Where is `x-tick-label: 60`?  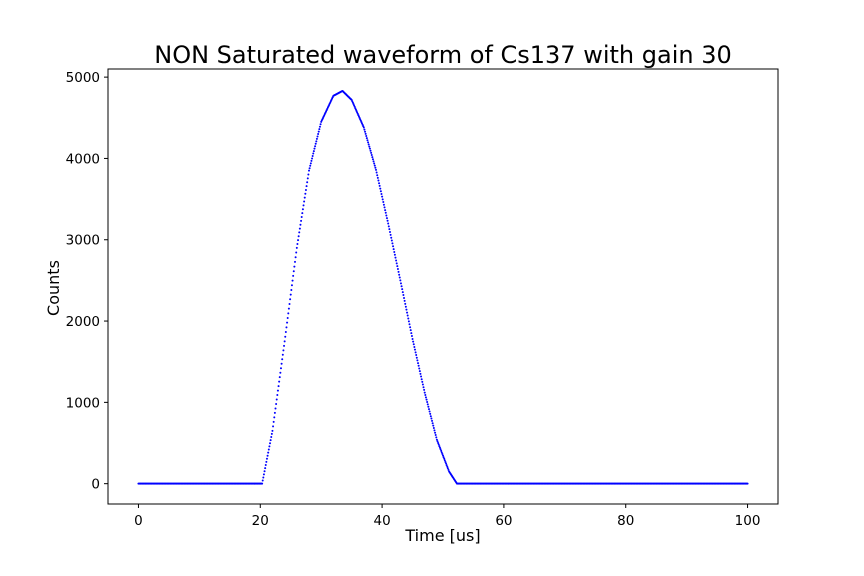
x-tick-label: 60 is located at coordinates (503, 521).